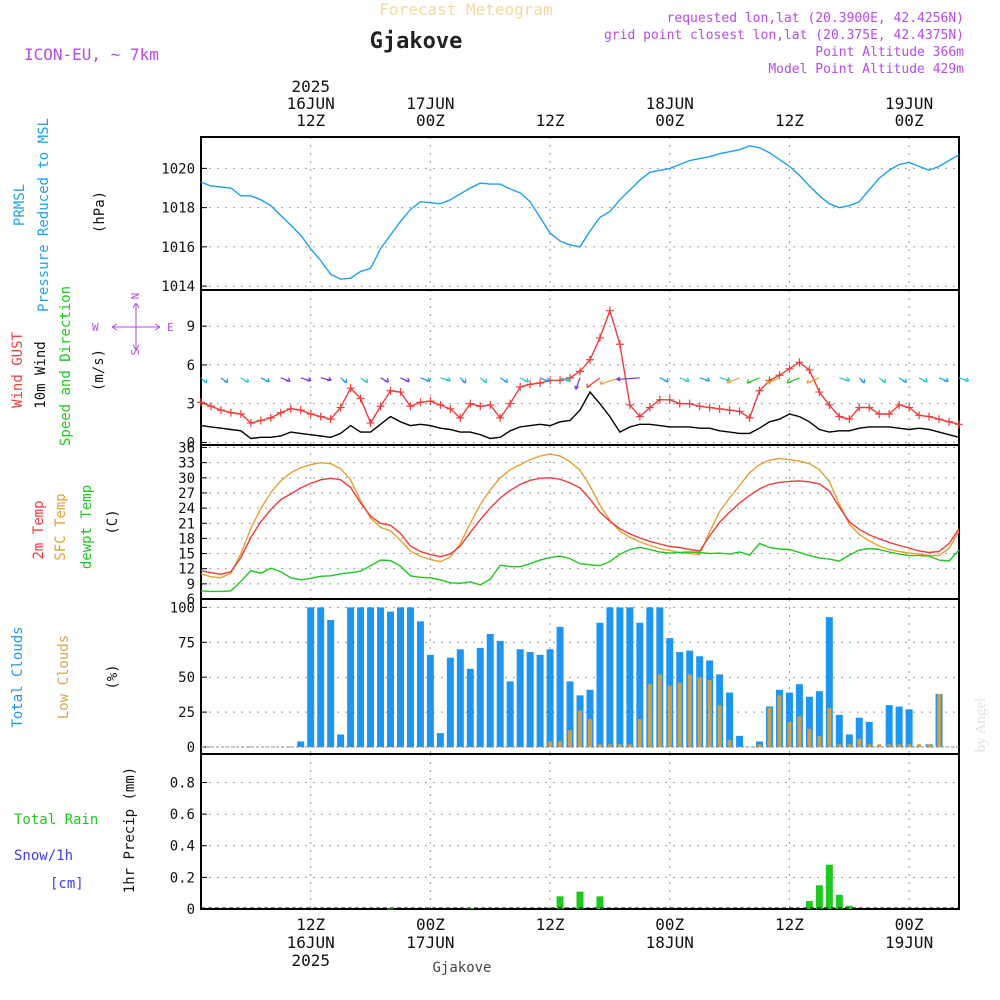 The image size is (1000, 1000). What do you see at coordinates (43, 856) in the screenshot?
I see `snow-label: Snow/1h` at bounding box center [43, 856].